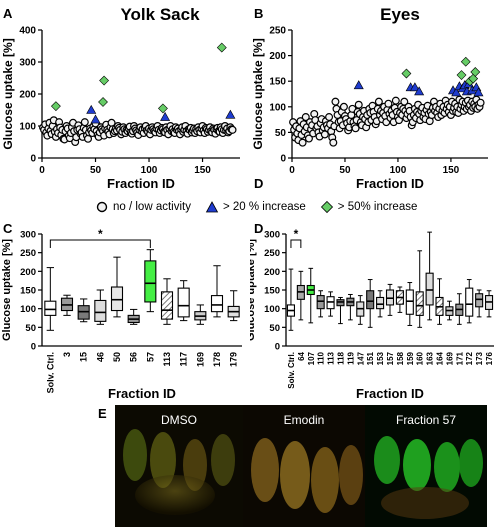 The width and height of the screenshot is (500, 529). What do you see at coordinates (184, 359) in the screenshot?
I see `category-label: 117` at bounding box center [184, 359].